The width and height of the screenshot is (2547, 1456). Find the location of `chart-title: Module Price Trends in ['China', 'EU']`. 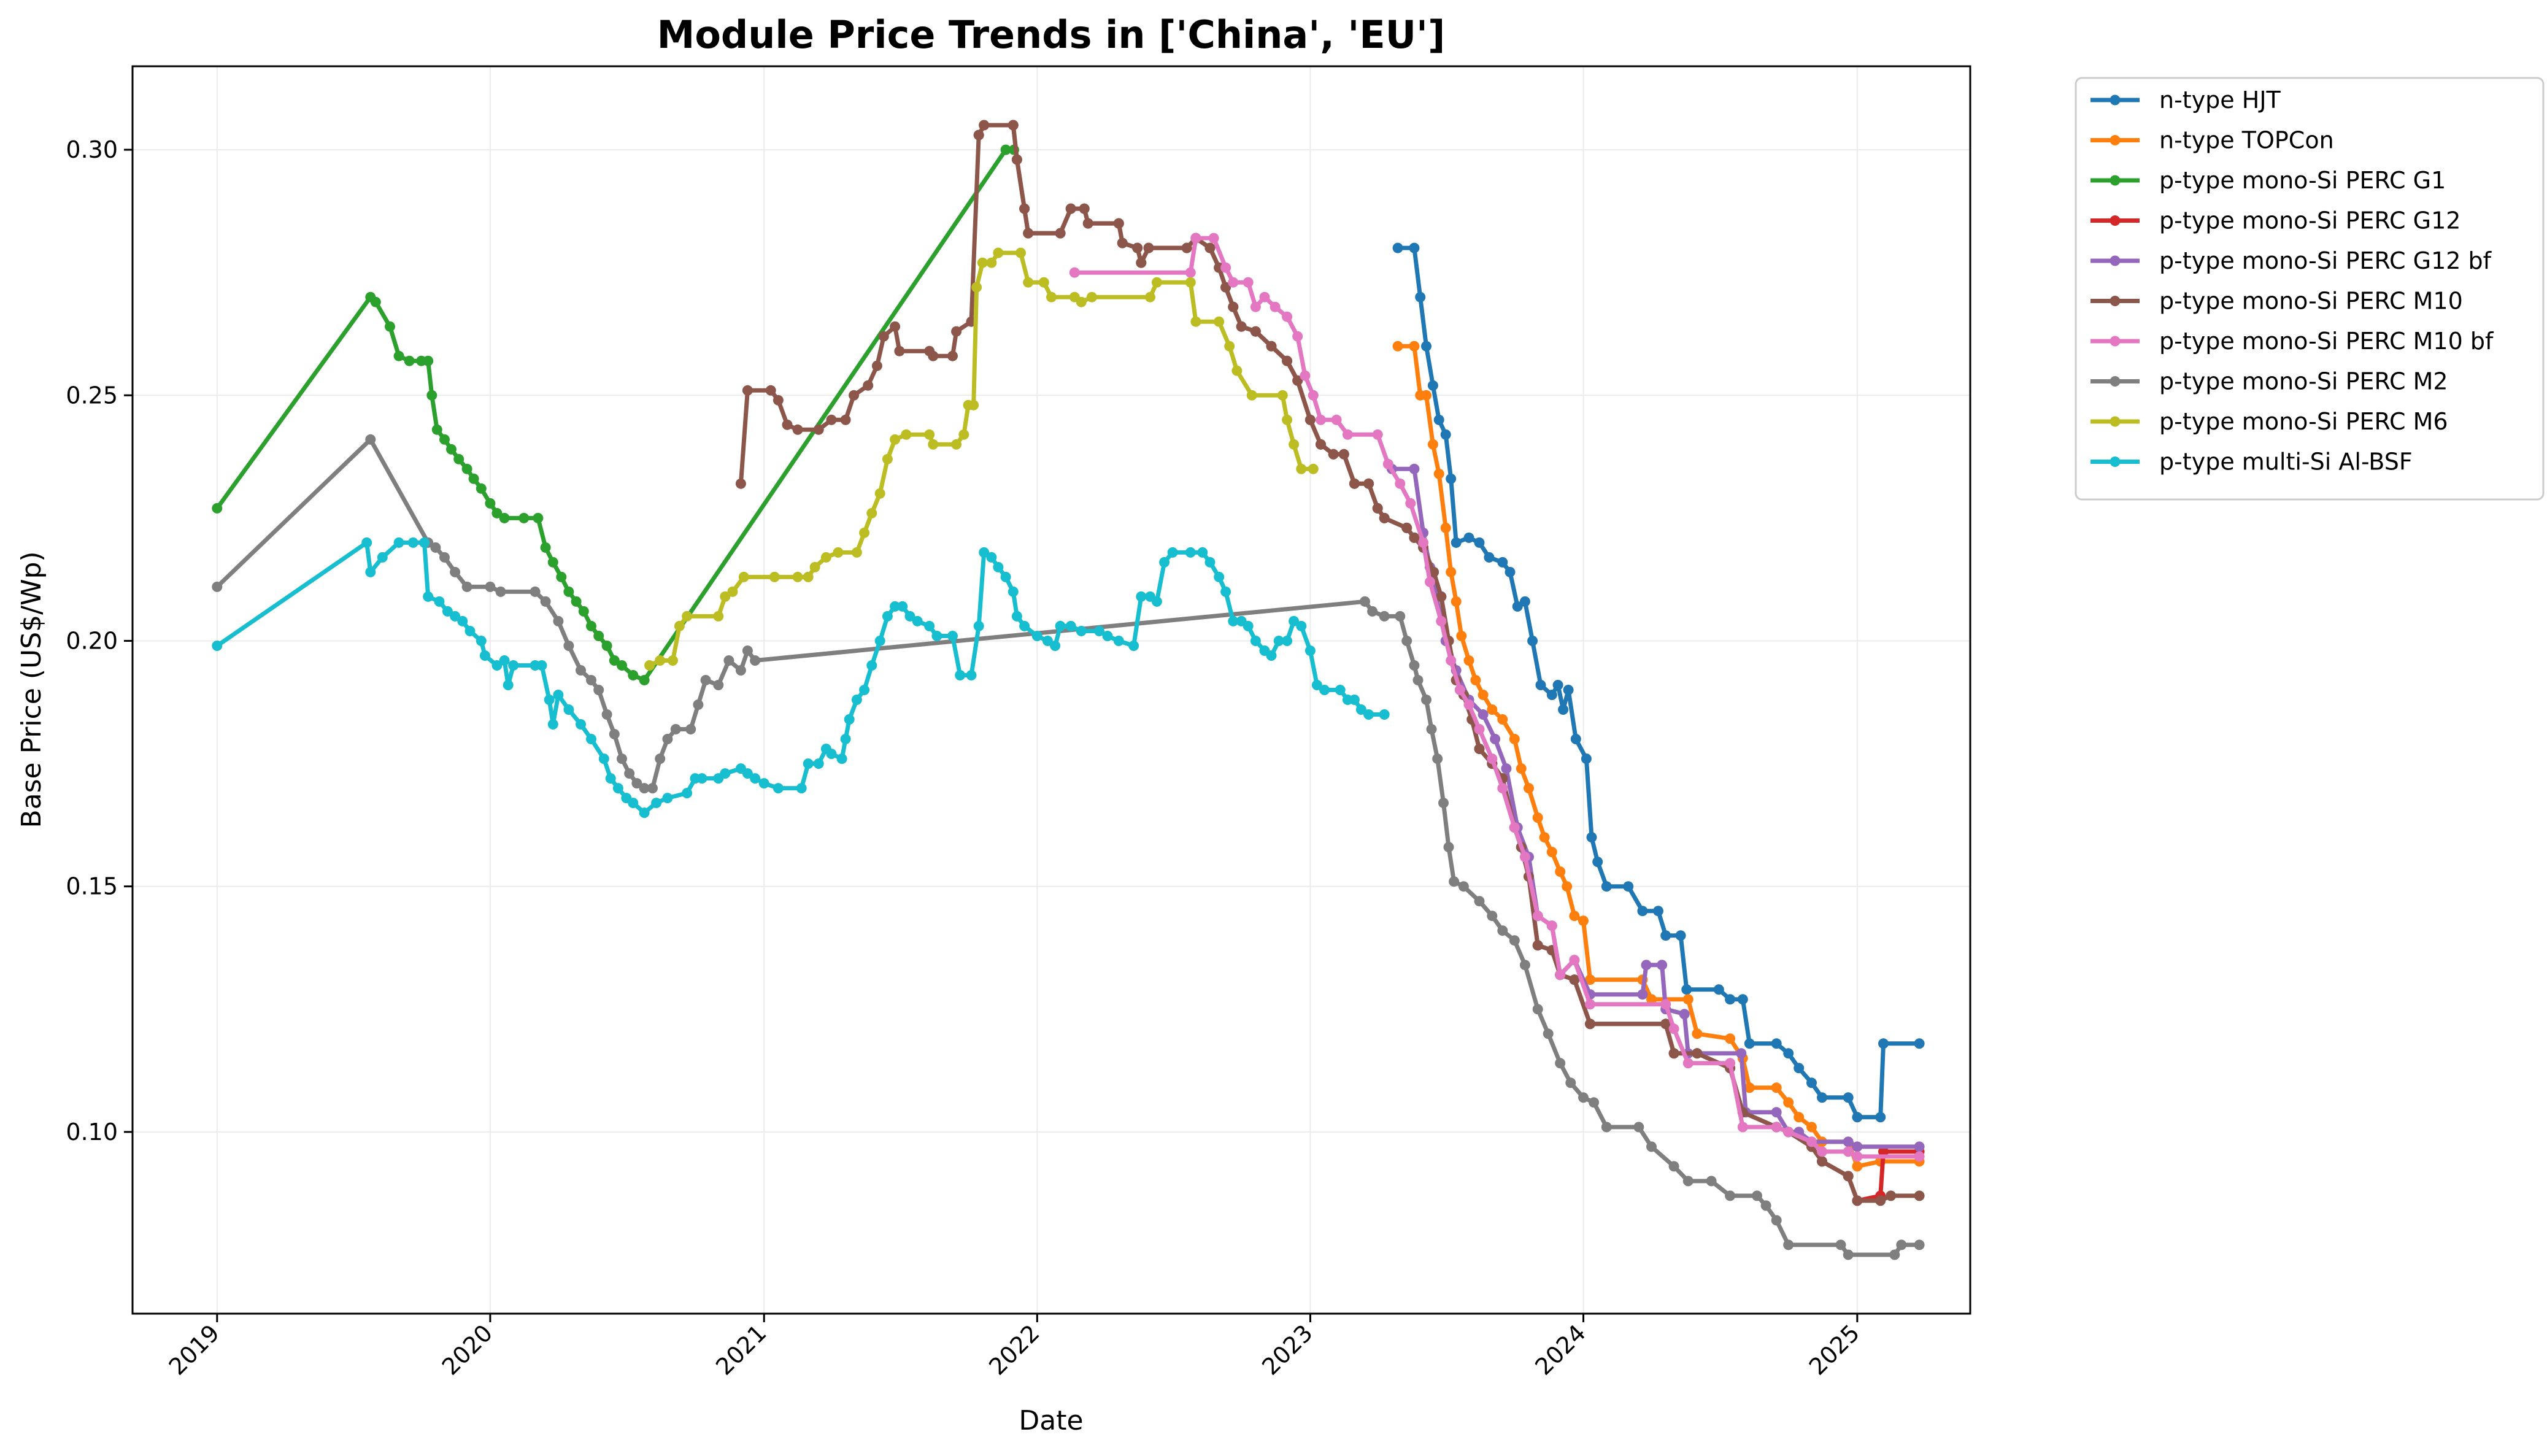

chart-title: Module Price Trends in ['China', 'EU'] is located at coordinates (1052, 34).